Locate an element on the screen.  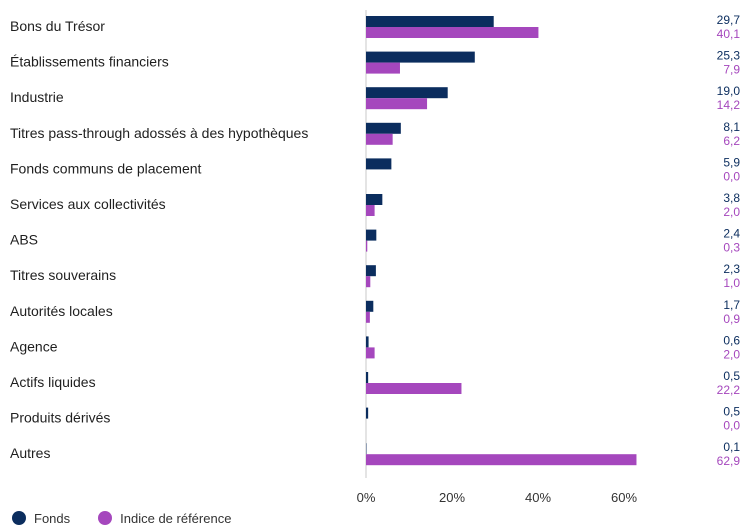
indice-value-label: 1,0 is located at coordinates (731, 283).